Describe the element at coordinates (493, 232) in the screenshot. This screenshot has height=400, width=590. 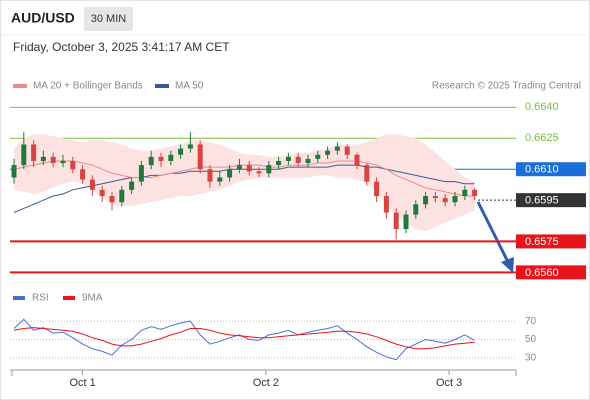
I see `forecast-arrow` at that location.